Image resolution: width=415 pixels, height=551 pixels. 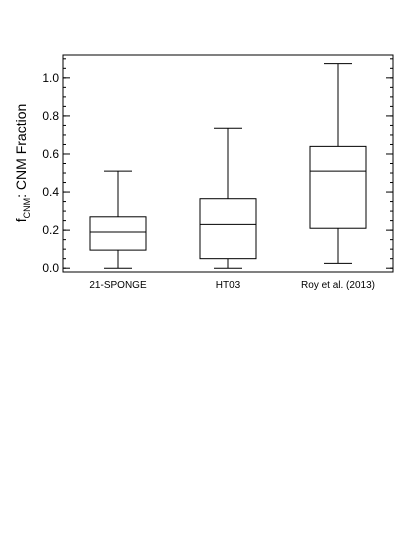 What do you see at coordinates (50, 116) in the screenshot?
I see `y-tick-label: 0.8` at bounding box center [50, 116].